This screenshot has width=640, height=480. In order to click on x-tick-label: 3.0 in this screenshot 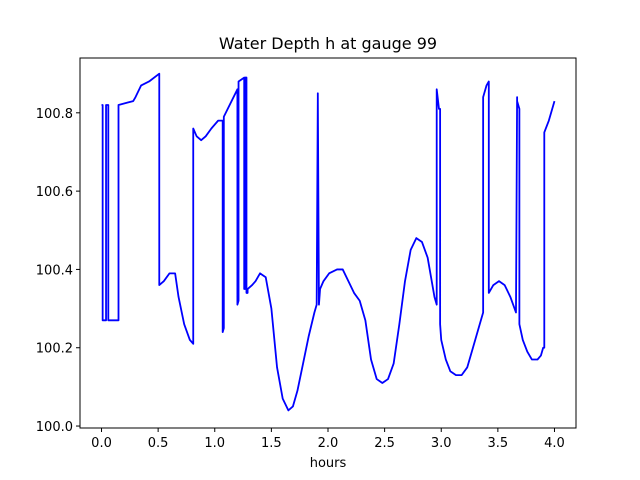, I will do `click(441, 443)`.